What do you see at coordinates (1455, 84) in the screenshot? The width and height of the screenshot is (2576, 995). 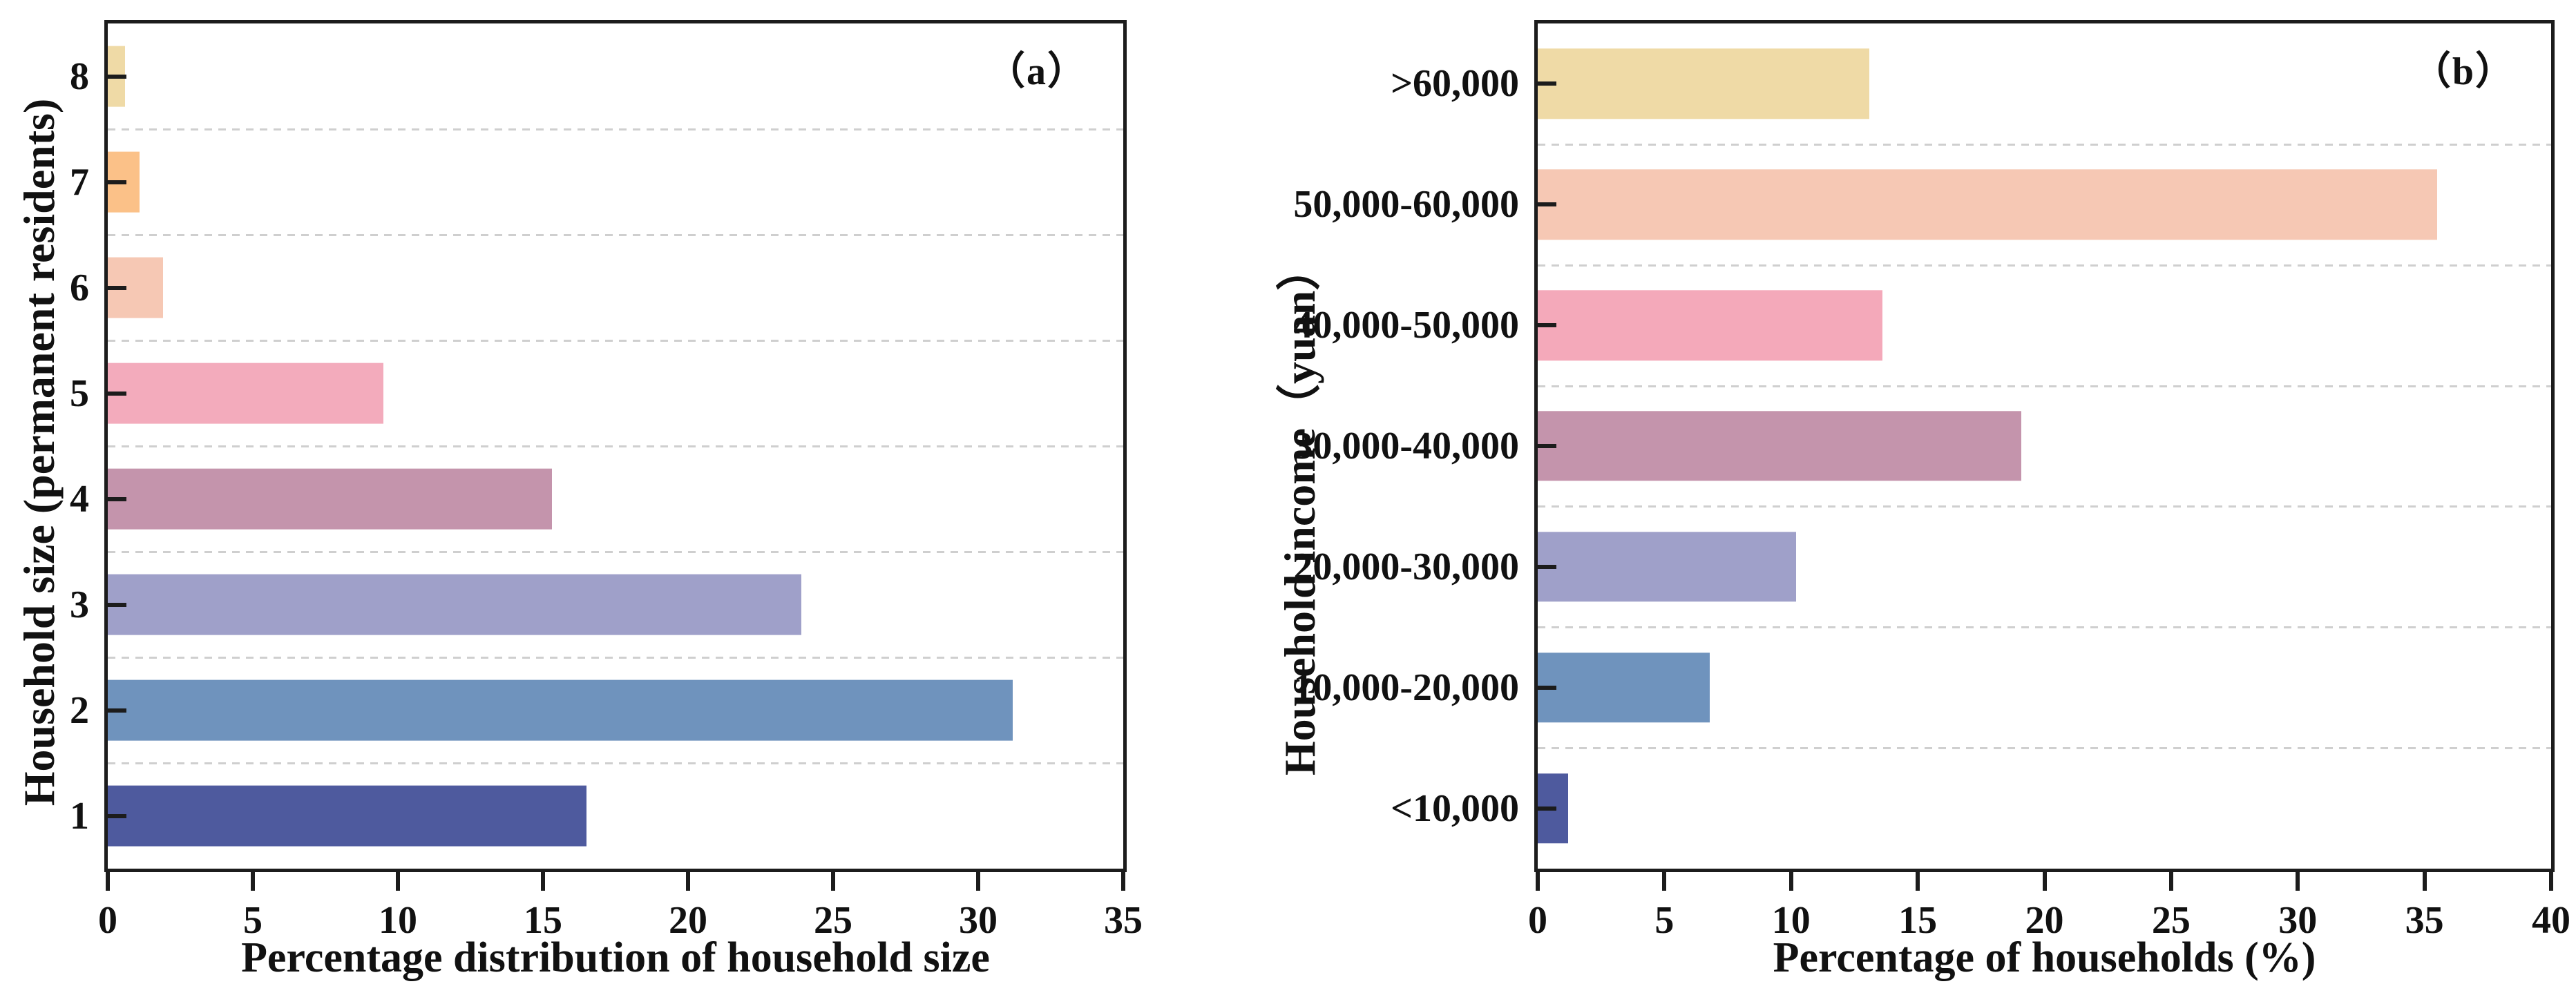 I see `category-label: >60,000` at bounding box center [1455, 84].